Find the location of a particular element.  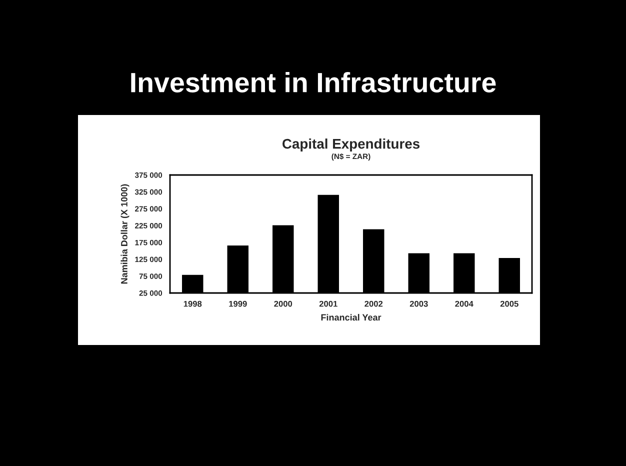

y-axis-title: Namibia Dollar (X 1000) is located at coordinates (125, 234).